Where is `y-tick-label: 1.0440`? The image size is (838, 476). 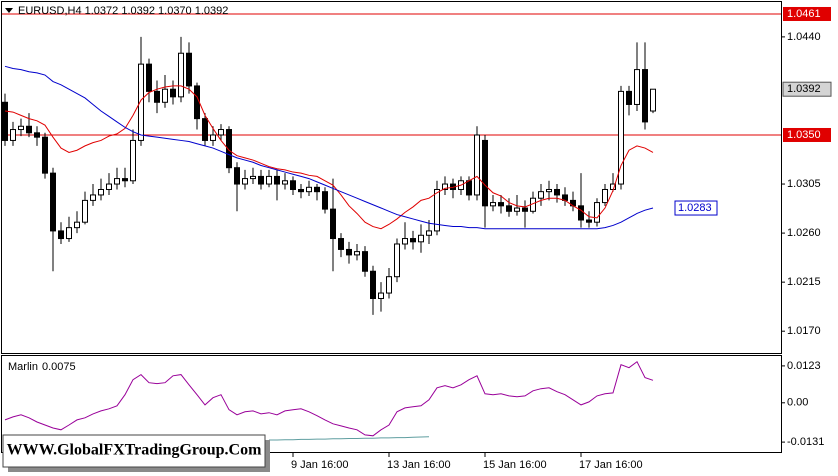
y-tick-label: 1.0440 is located at coordinates (804, 37).